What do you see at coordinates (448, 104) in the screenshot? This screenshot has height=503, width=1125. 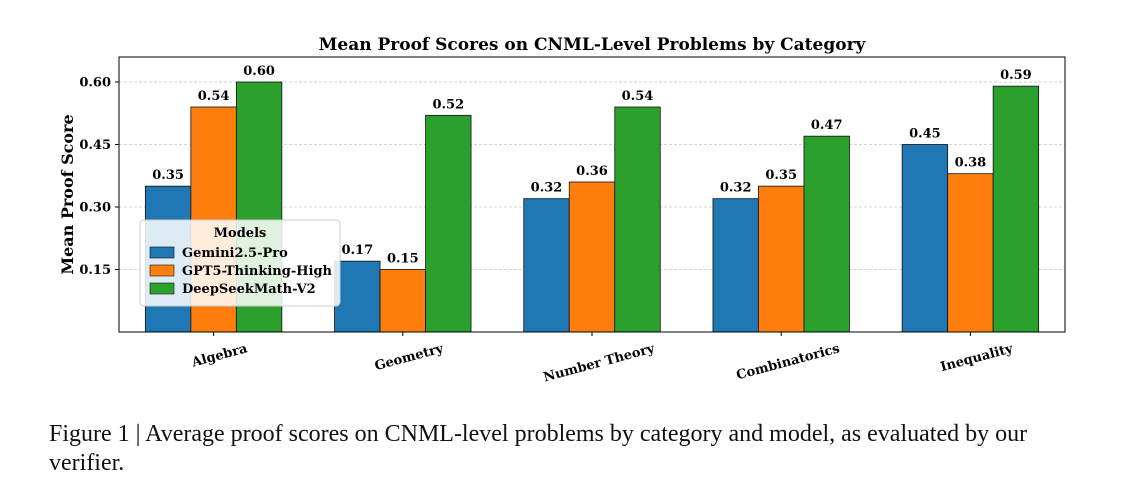 I see `data-label: 0.52` at bounding box center [448, 104].